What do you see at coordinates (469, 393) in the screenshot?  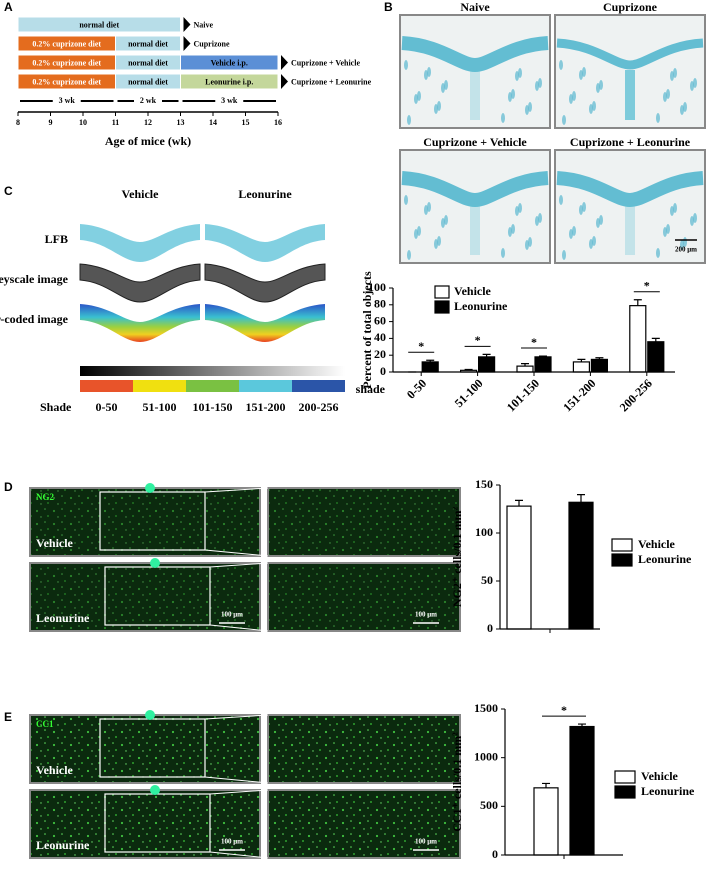 I see `x-tick-label: 51-100` at bounding box center [469, 393].